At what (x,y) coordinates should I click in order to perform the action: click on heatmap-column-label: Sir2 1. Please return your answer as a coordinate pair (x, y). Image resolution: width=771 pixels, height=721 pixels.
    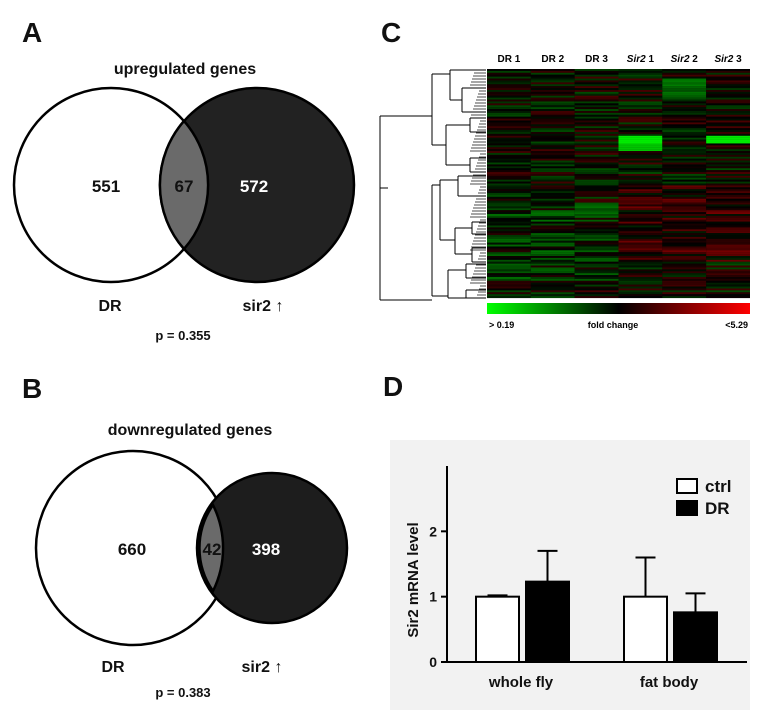
    Looking at the image, I should click on (641, 59).